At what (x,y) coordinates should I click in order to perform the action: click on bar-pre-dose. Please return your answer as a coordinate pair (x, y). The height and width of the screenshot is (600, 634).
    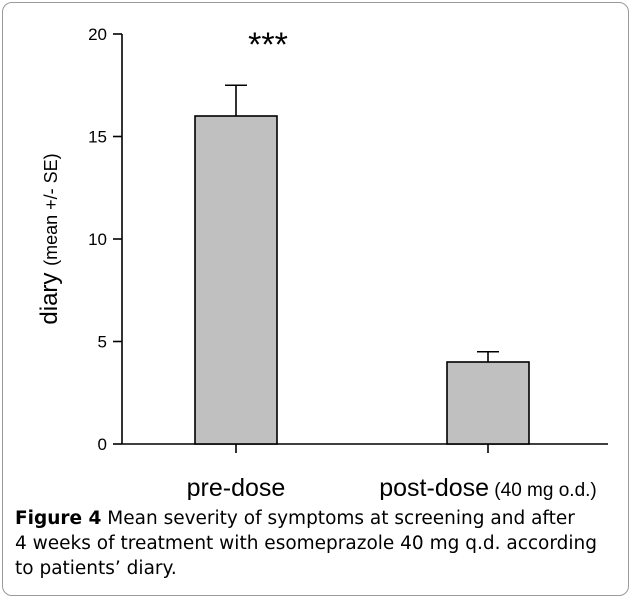
    Looking at the image, I should click on (236, 280).